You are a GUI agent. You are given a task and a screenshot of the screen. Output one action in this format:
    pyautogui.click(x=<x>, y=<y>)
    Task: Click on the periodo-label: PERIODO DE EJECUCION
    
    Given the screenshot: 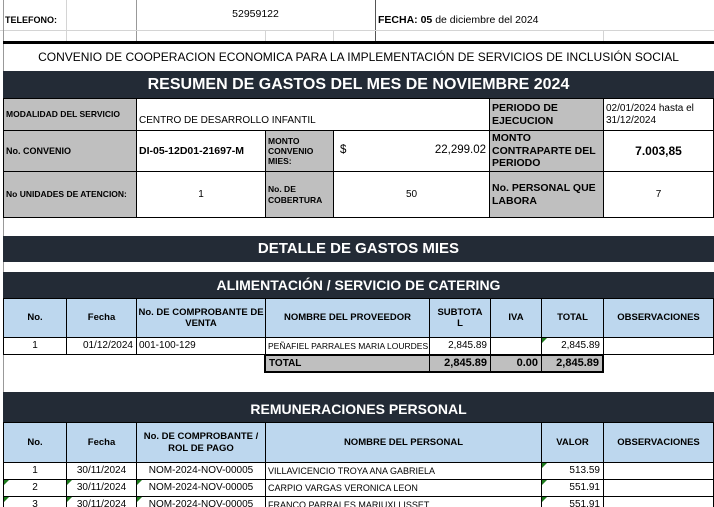 What is the action you would take?
    pyautogui.click(x=546, y=114)
    